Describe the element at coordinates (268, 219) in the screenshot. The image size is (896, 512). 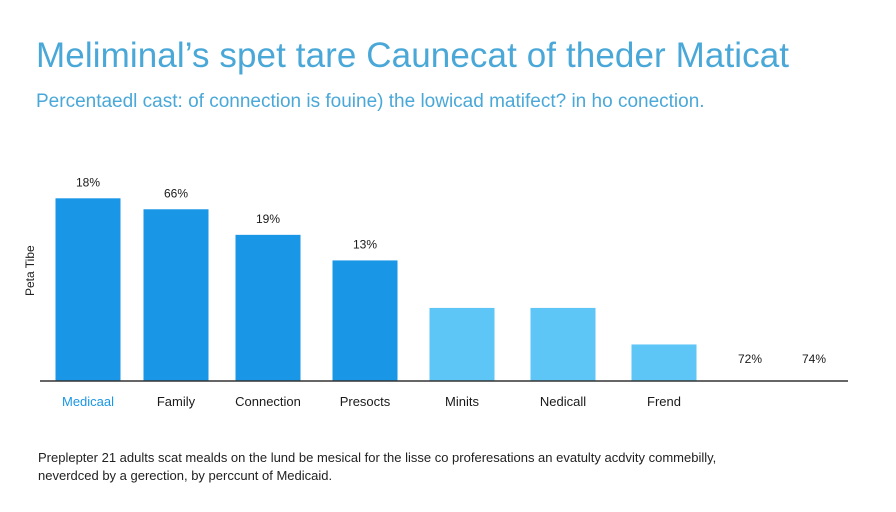
I see `value-label: 19%` at that location.